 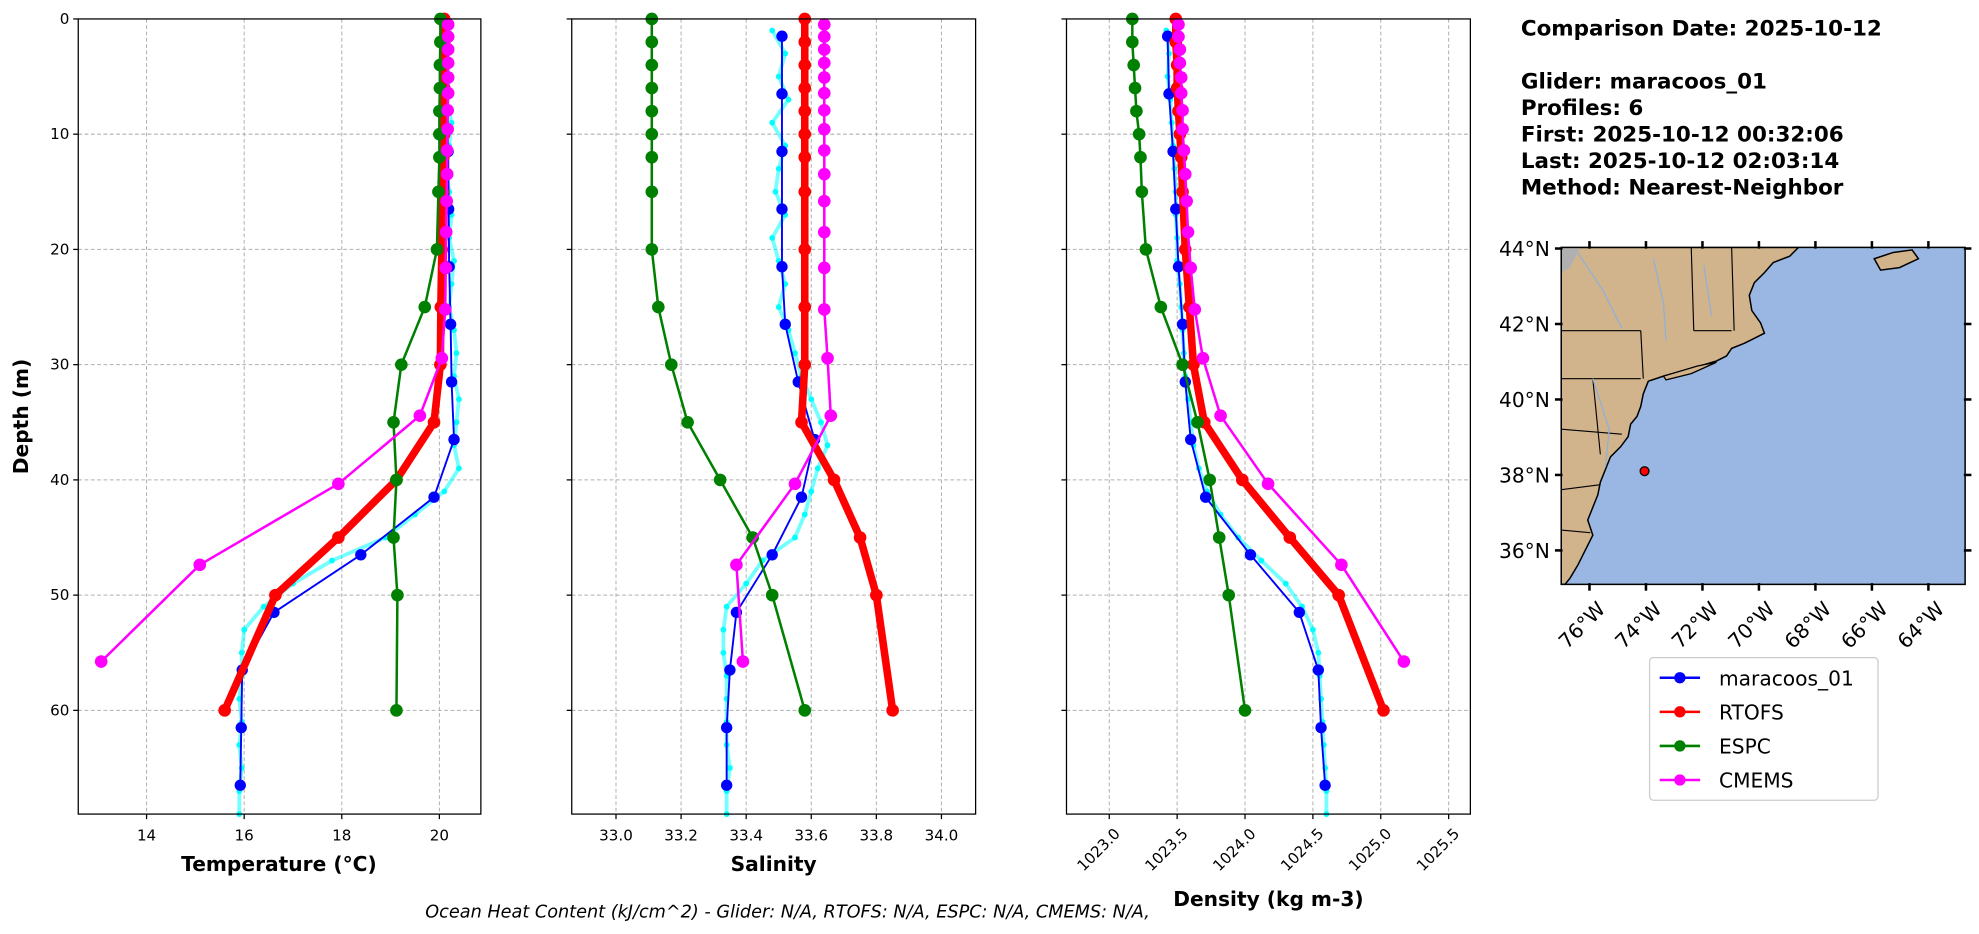 What do you see at coordinates (1524, 325) in the screenshot?
I see `map-lat-label: 42°N` at bounding box center [1524, 325].